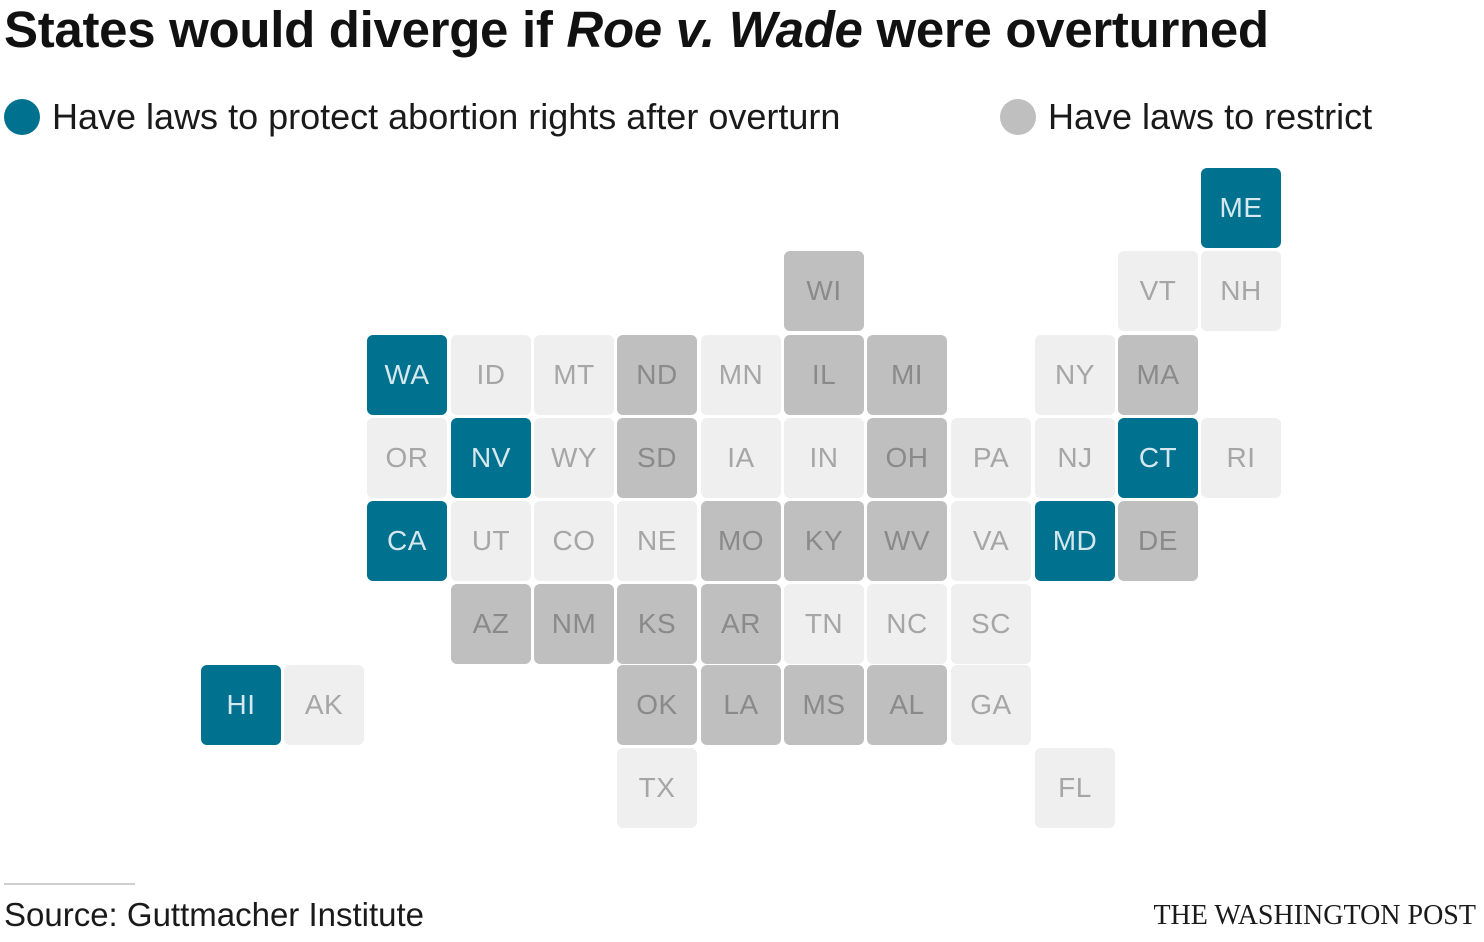 Image resolution: width=1484 pixels, height=942 pixels. What do you see at coordinates (1241, 291) in the screenshot?
I see `state-tile-nh: NH` at bounding box center [1241, 291].